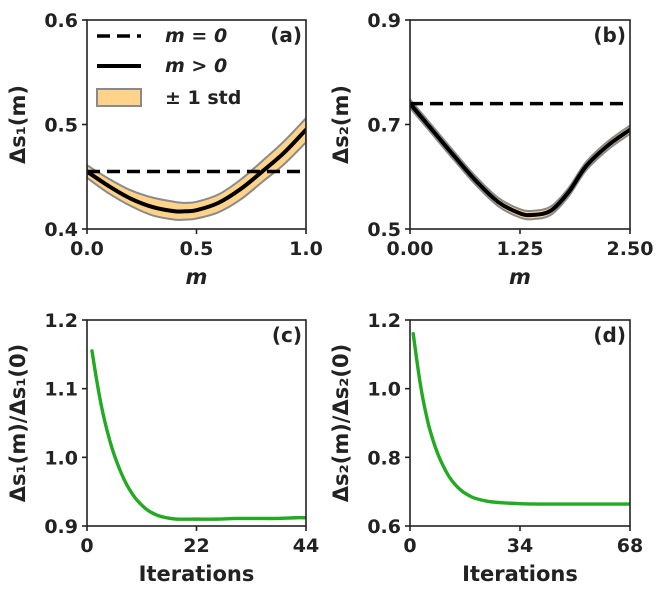 The height and width of the screenshot is (591, 667). I want to click on legend-entry-label: ± 1 std, so click(203, 98).